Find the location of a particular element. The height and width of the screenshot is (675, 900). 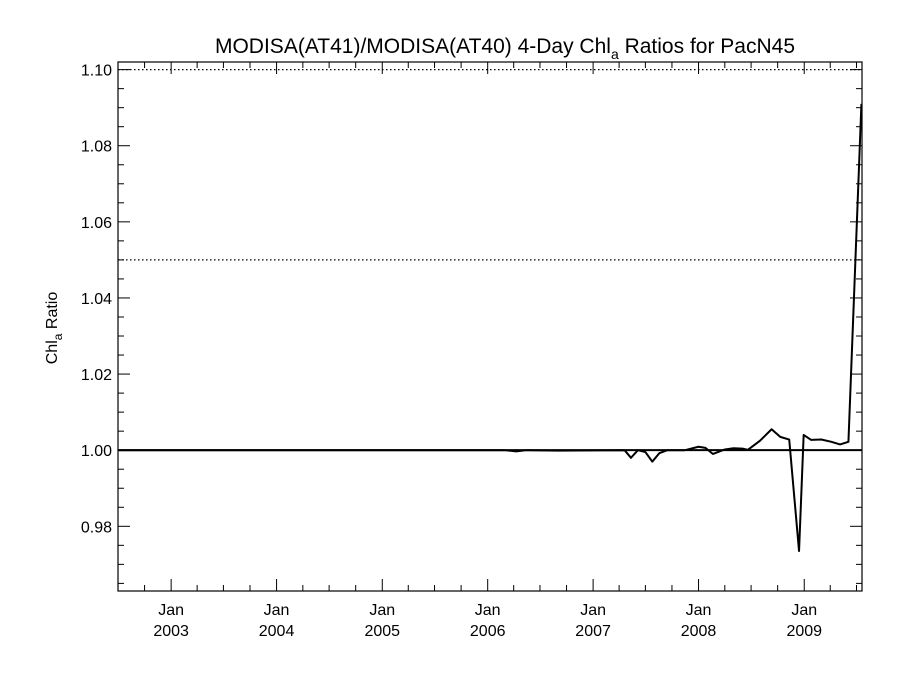

y-tick-label: 1.00 is located at coordinates (96, 451).